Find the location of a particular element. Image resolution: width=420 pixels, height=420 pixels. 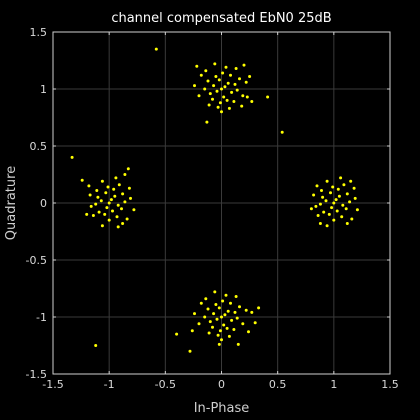

y-axis-label: Quadrature is located at coordinates (11, 203).